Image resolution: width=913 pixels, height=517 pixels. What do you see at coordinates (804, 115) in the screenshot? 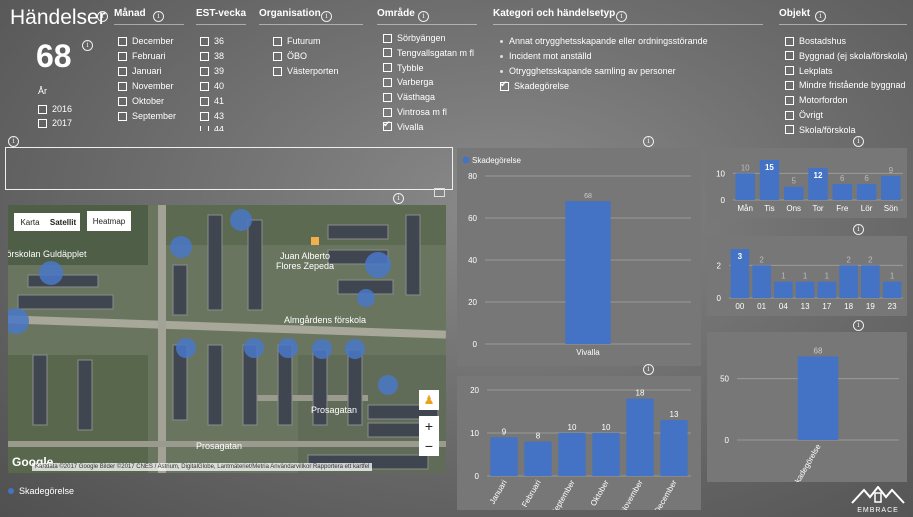
I see `filter-option-objekt: Övrigt` at bounding box center [804, 115].